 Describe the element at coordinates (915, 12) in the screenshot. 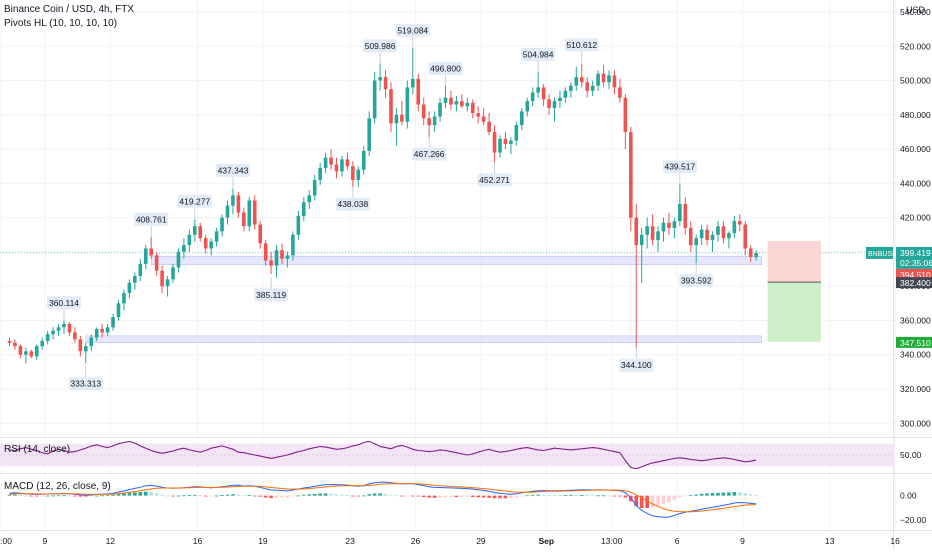

I see `y-tick-label: 540.000` at that location.